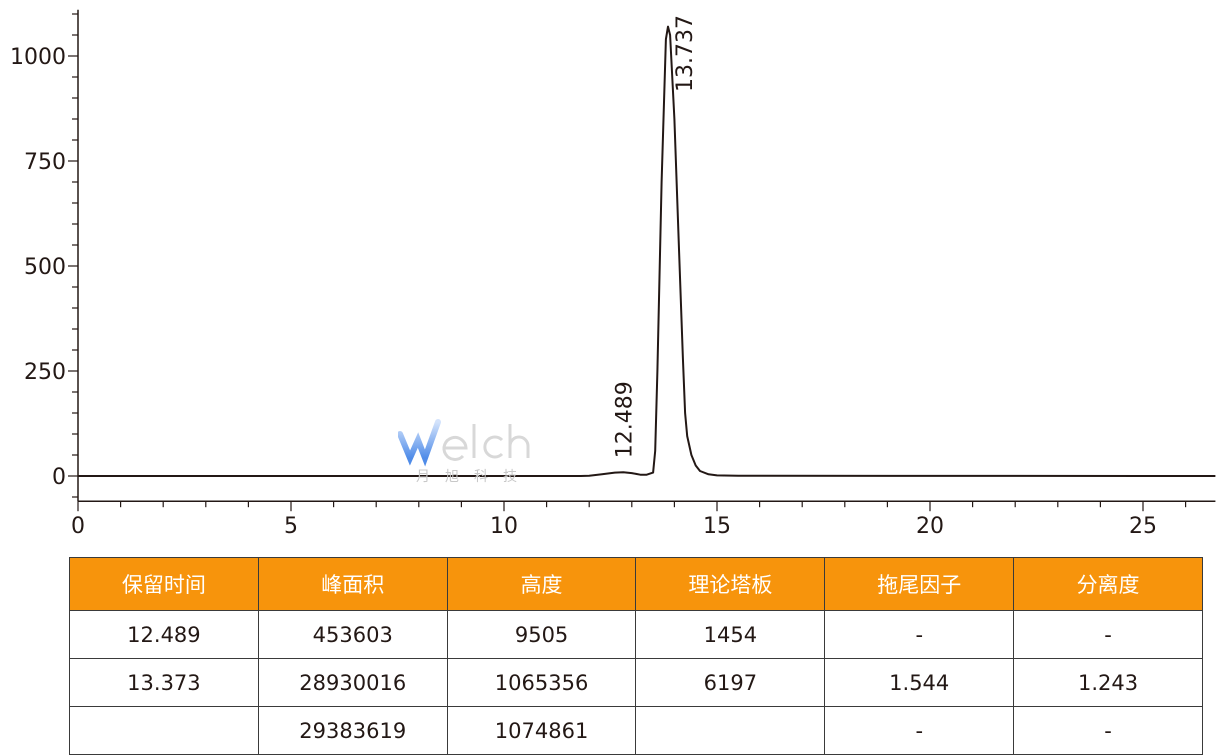 This screenshot has height=755, width=1228. I want to click on cell: 9505, so click(541, 634).